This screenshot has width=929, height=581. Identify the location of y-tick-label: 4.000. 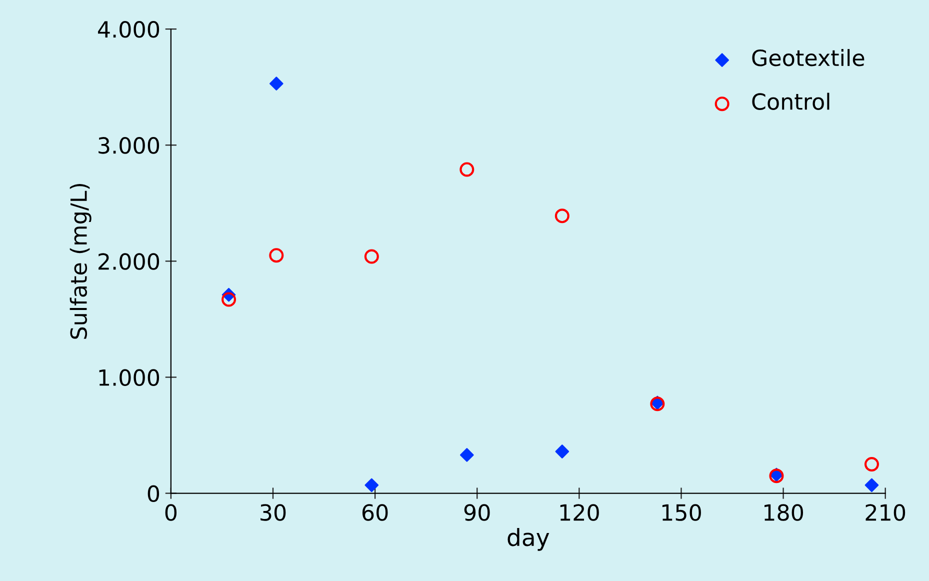
(129, 29).